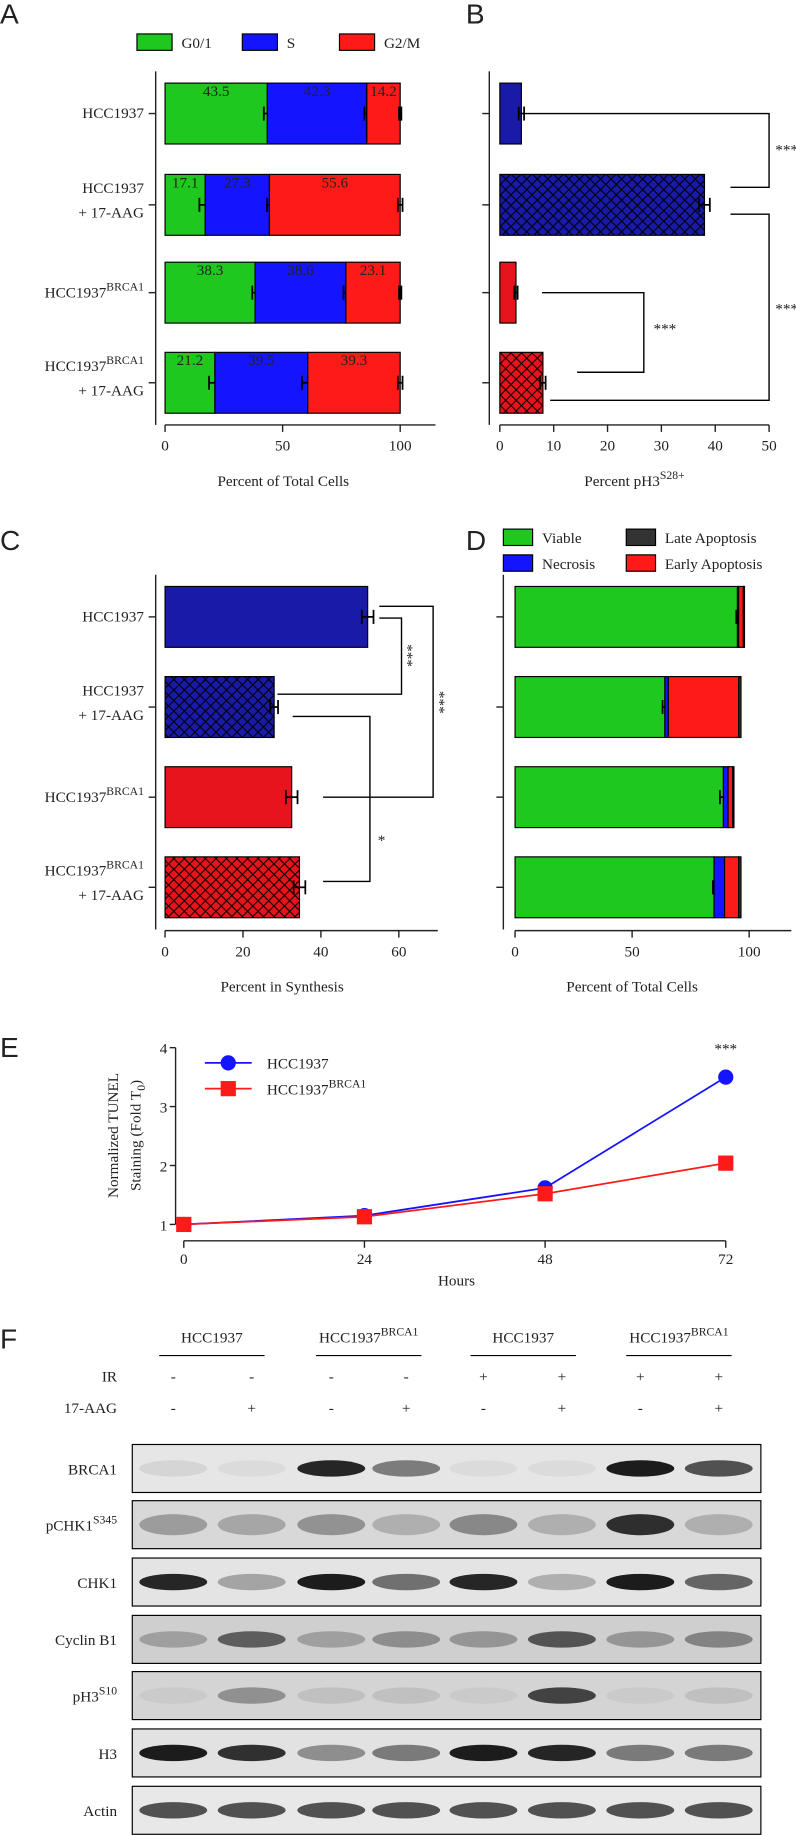  What do you see at coordinates (283, 481) in the screenshot?
I see `x-axis-label: Percent of Total Cells` at bounding box center [283, 481].